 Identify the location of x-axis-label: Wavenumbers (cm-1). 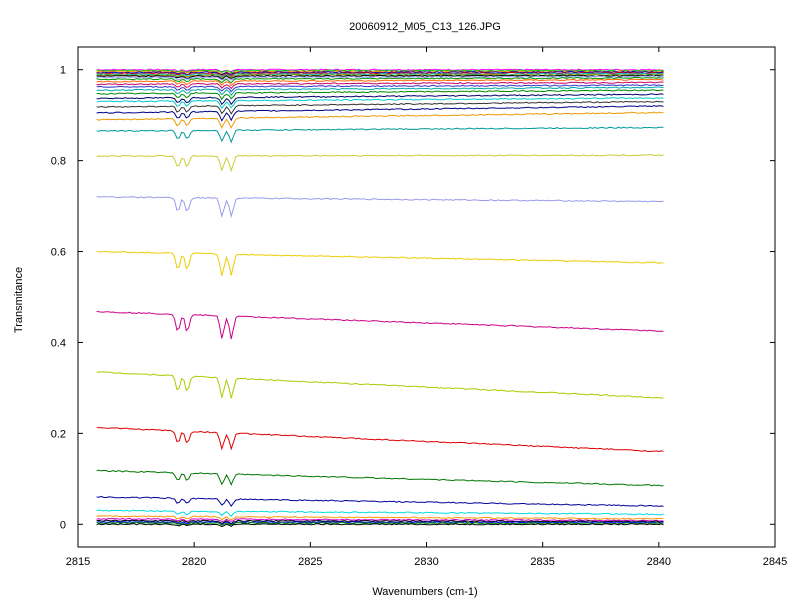
(424, 592).